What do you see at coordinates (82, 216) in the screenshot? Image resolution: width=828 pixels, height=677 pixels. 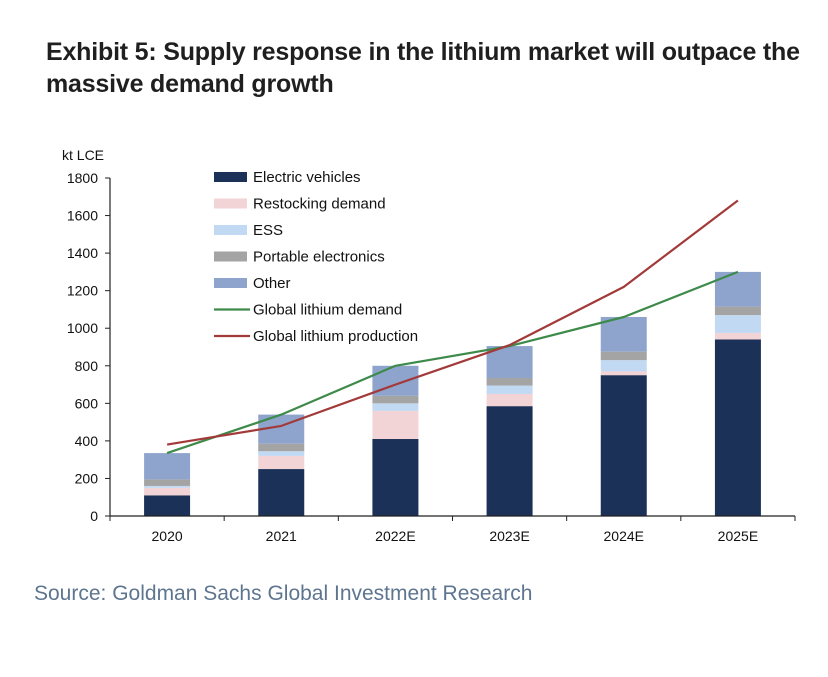 I see `y-tick-label-1600: 1600` at bounding box center [82, 216].